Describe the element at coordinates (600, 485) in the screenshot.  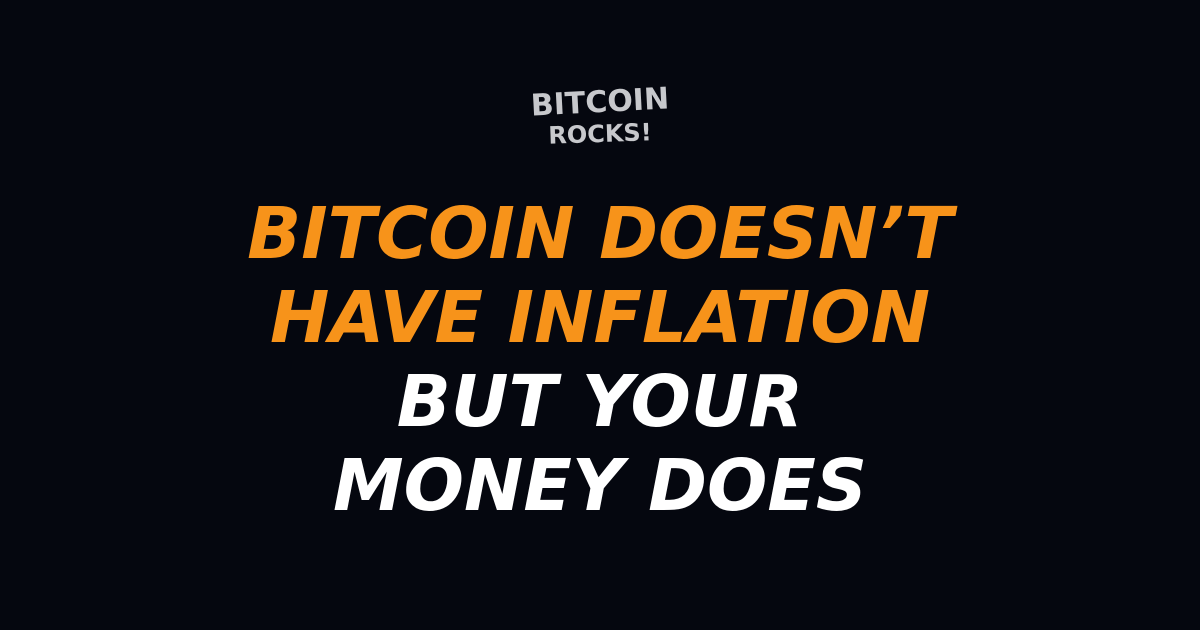
I see `headline-line-4: MONEY DOES` at that location.